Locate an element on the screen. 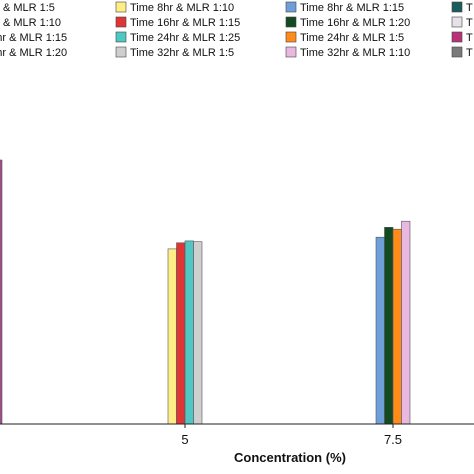  legend-label: Time 24hr & MLR 1:25 is located at coordinates (185, 38).